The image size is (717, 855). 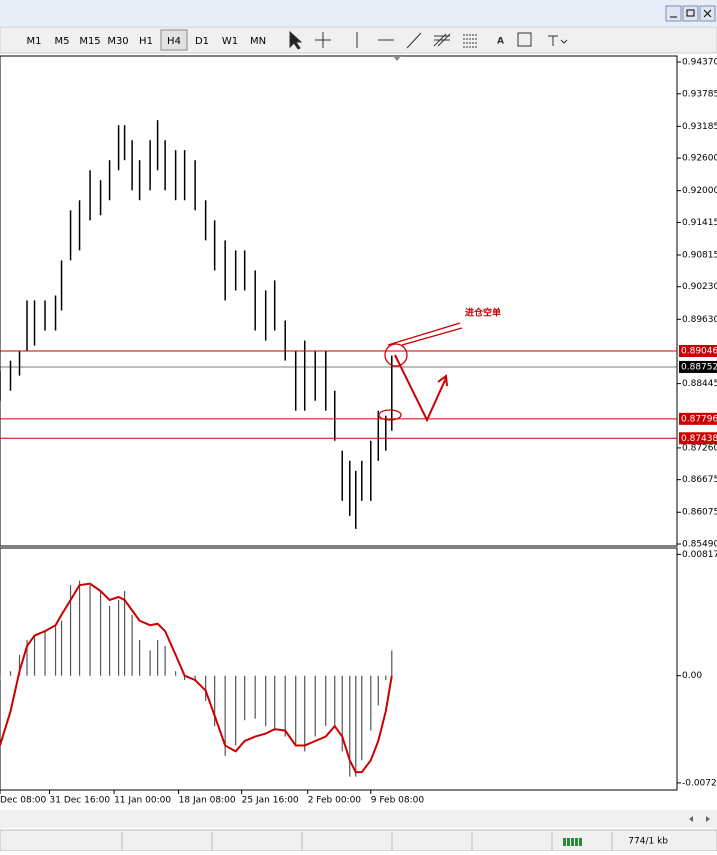 What do you see at coordinates (699, 480) in the screenshot?
I see `y-tick-label: 0.86675` at bounding box center [699, 480].